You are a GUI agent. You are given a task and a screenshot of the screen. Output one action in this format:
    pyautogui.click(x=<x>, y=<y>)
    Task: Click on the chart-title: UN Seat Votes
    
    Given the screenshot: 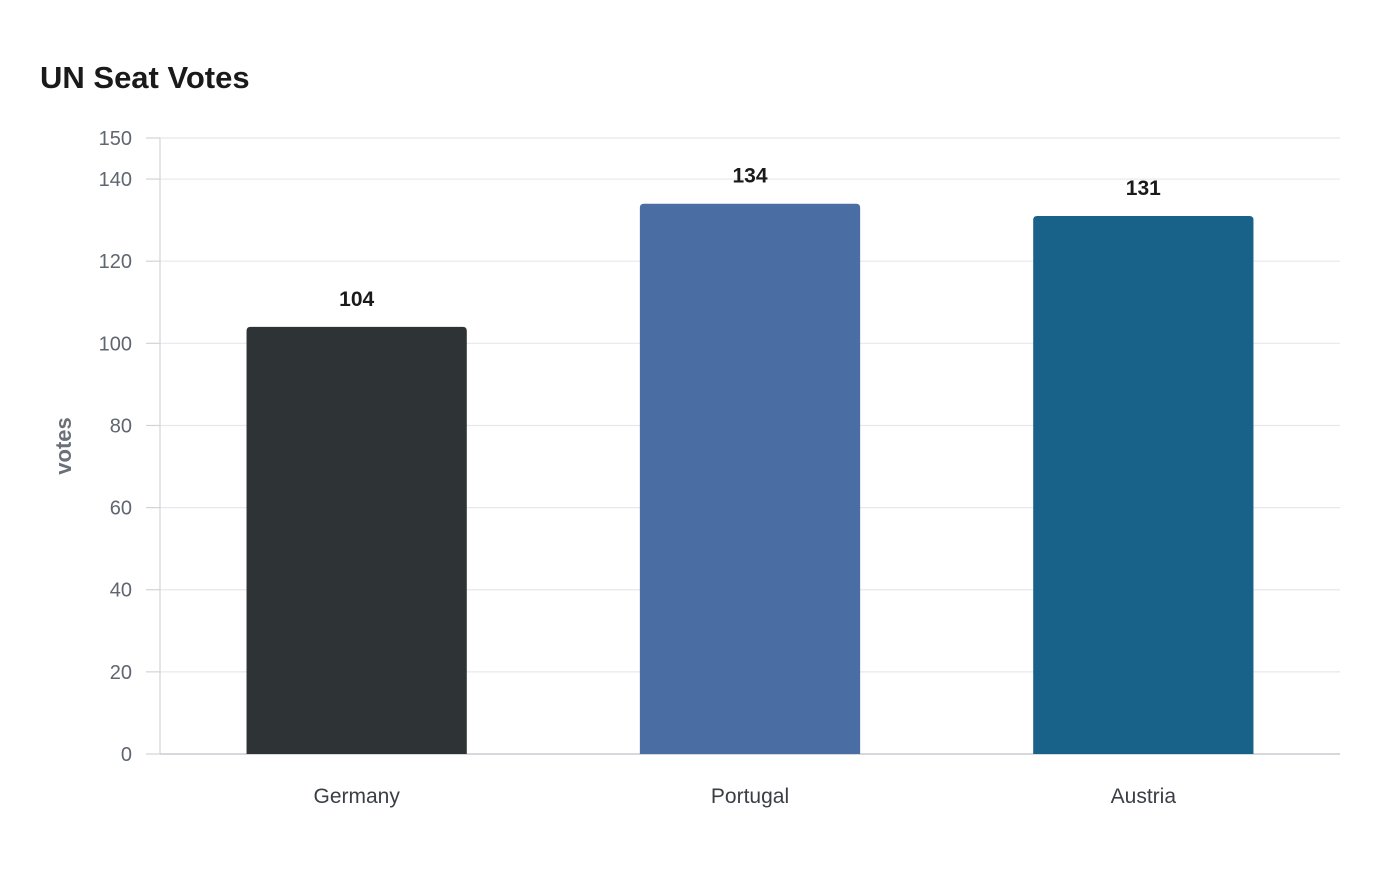 What is the action you would take?
    pyautogui.click(x=145, y=77)
    